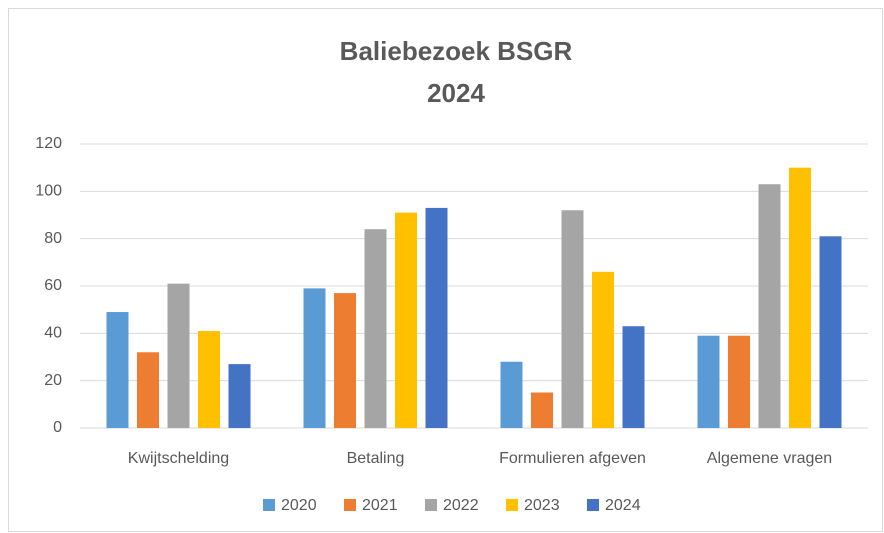  What do you see at coordinates (461, 505) in the screenshot?
I see `legend-label: 2022` at bounding box center [461, 505].